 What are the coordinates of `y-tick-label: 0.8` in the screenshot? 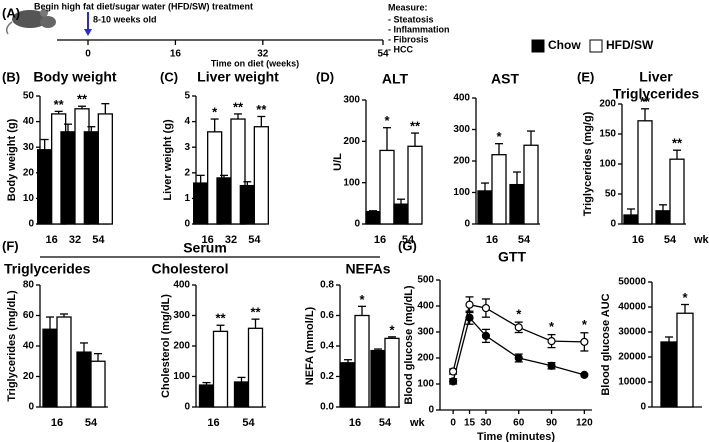 It's located at (327, 285).